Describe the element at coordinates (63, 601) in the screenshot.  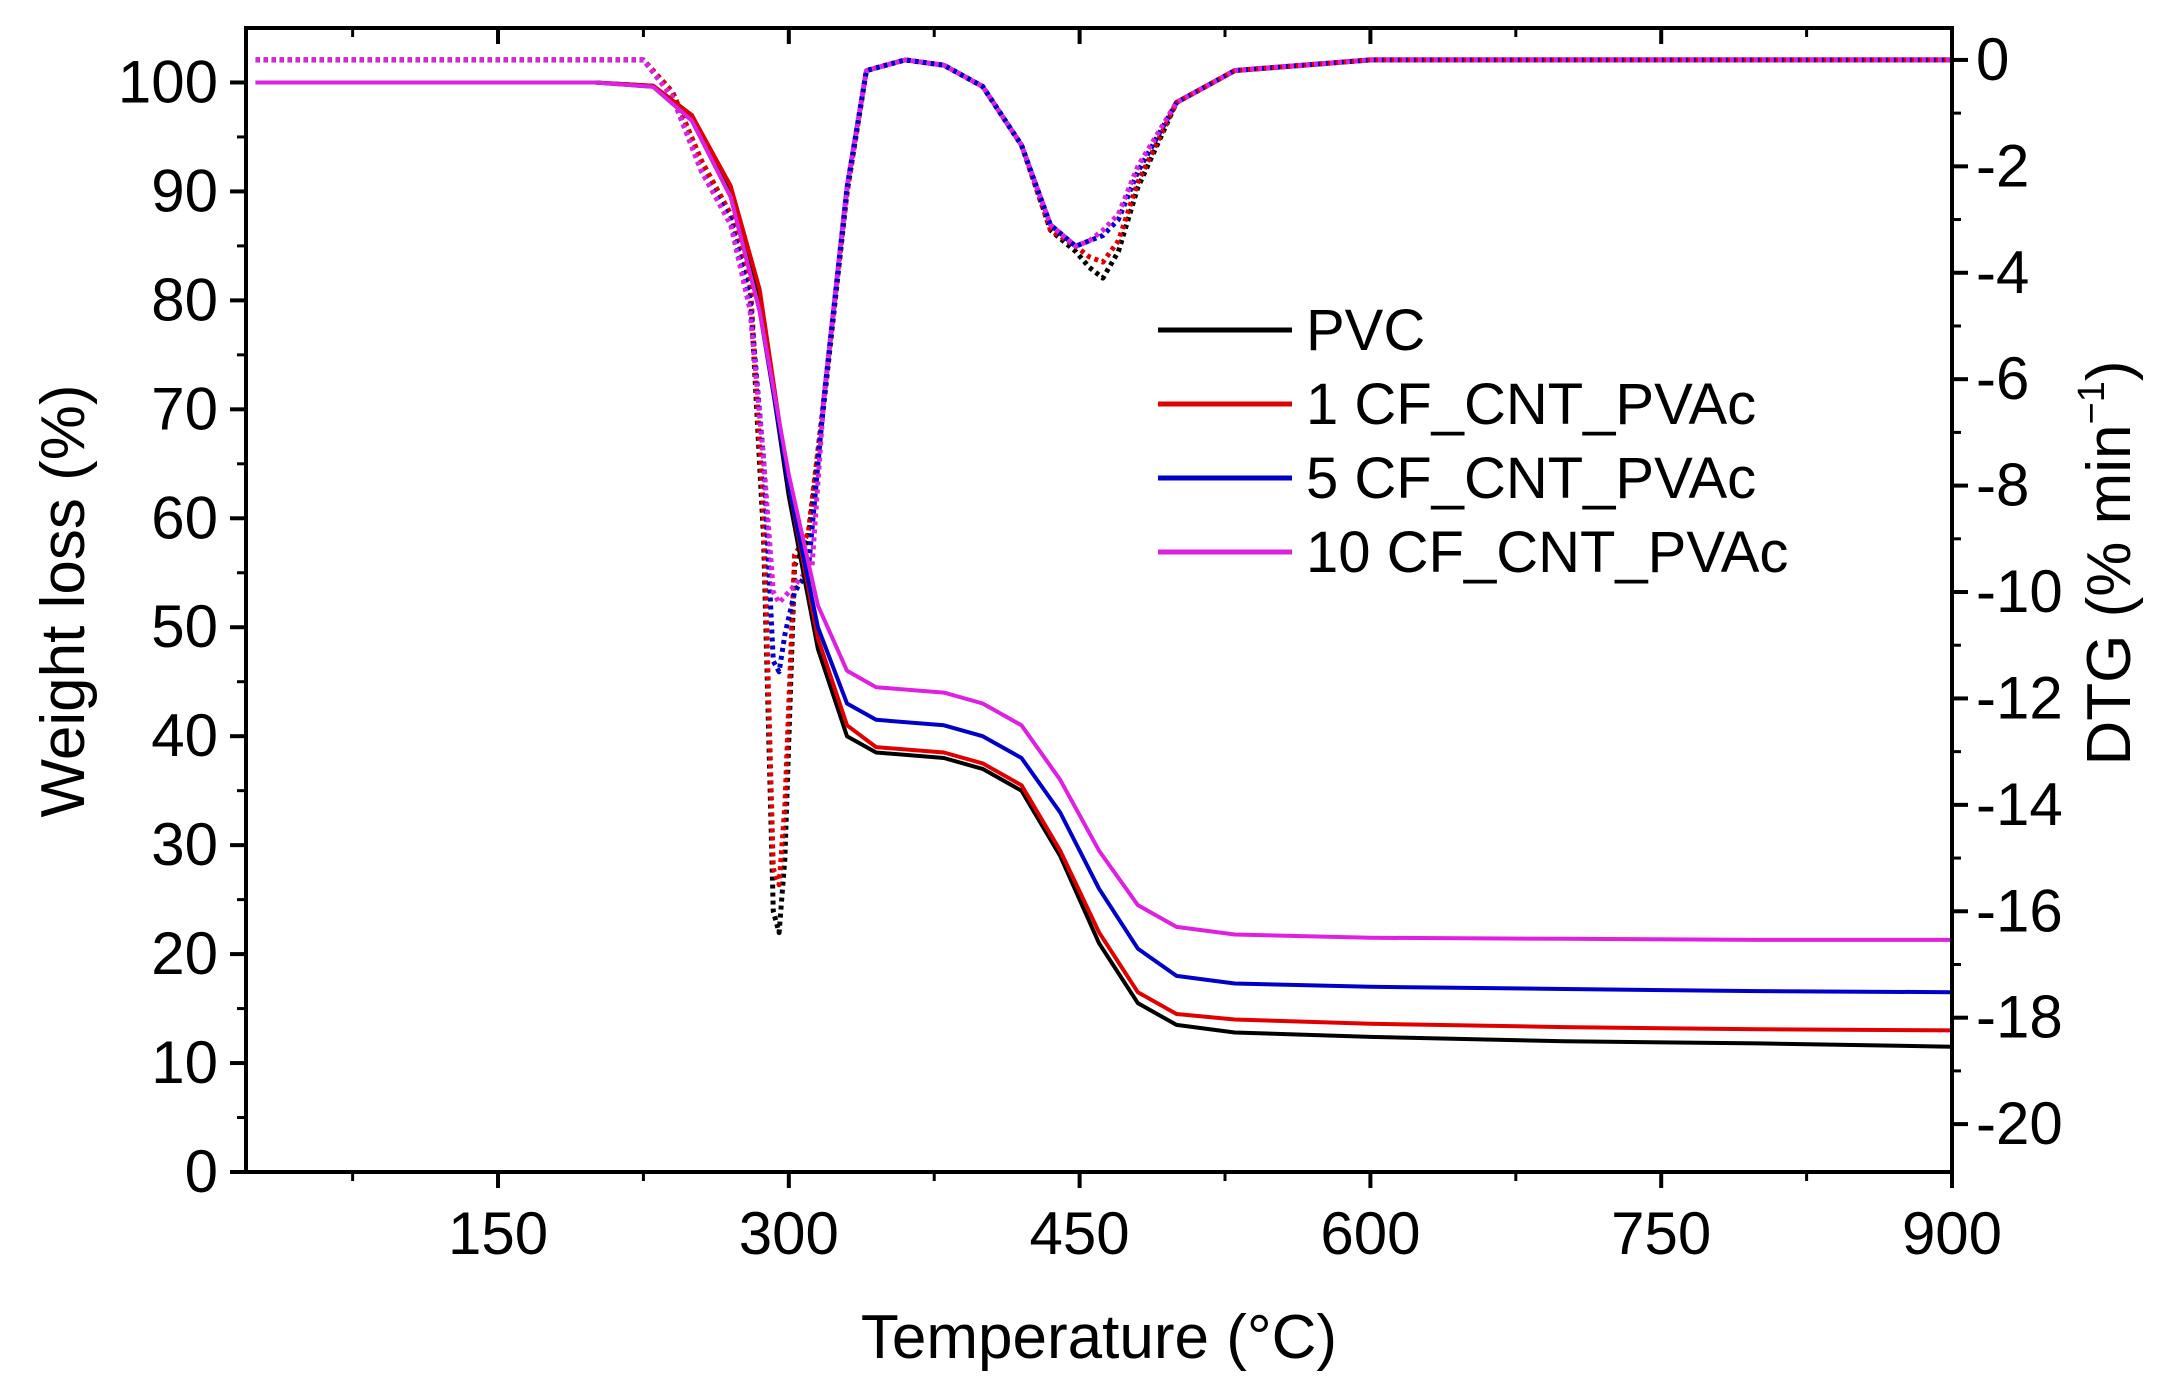
I see `y-axis-title: Weight loss (%)` at that location.